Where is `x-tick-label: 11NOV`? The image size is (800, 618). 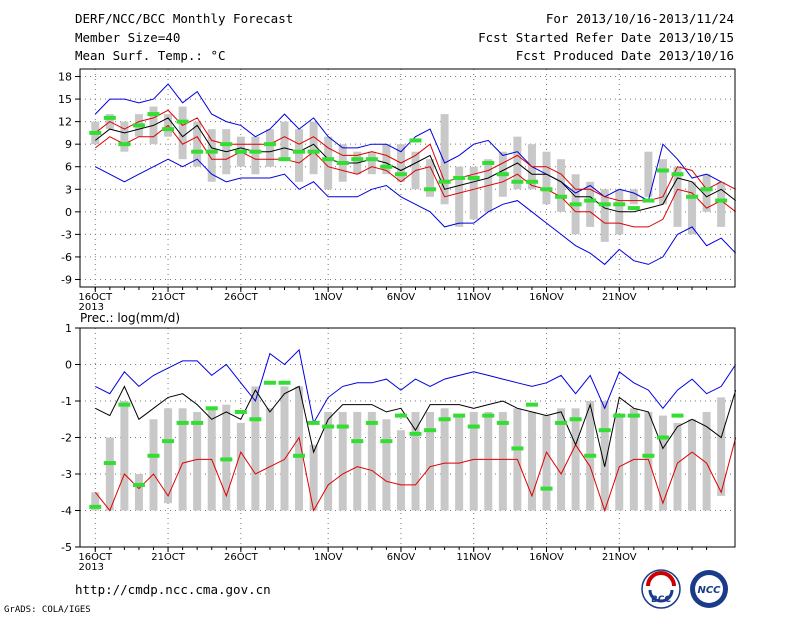 x-tick-label: 11NOV is located at coordinates (473, 297).